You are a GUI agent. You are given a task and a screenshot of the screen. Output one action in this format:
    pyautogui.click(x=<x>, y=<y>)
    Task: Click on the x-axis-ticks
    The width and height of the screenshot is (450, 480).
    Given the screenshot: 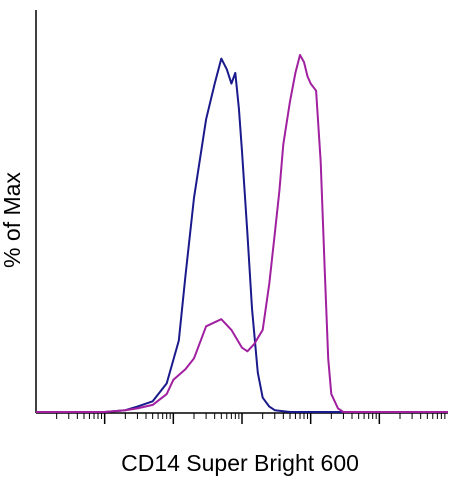 What is the action you would take?
    pyautogui.click(x=251, y=418)
    